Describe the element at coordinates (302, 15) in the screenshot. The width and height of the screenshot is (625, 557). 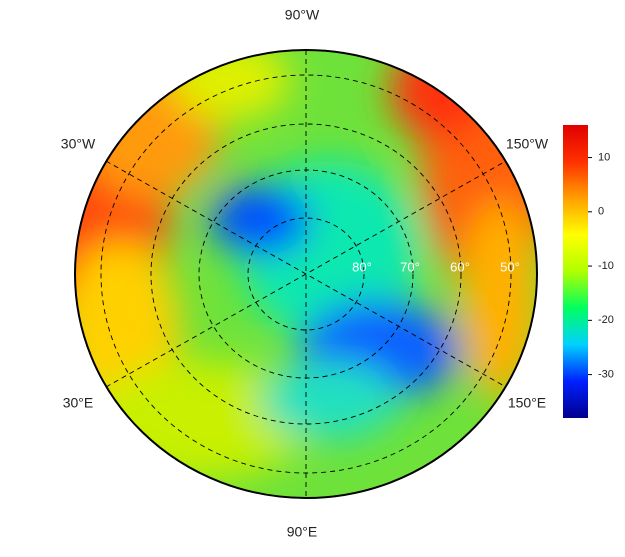
I see `lon-label: 90°W` at that location.